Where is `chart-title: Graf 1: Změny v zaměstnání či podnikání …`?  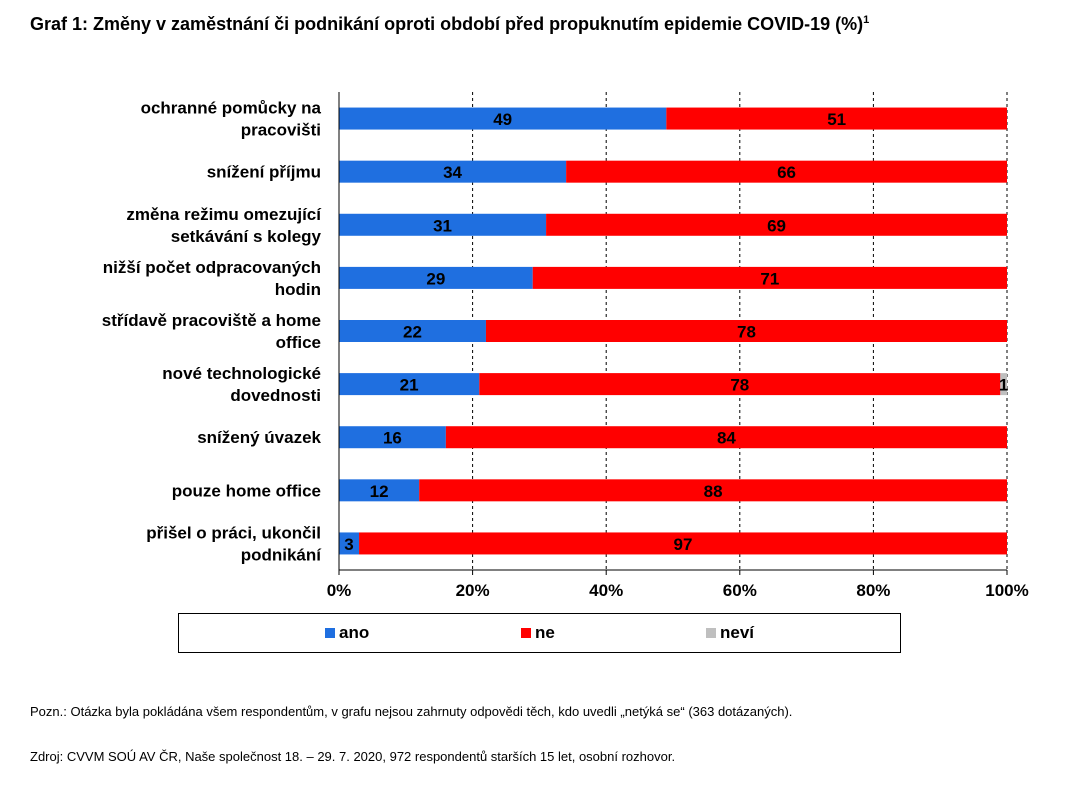 chart-title: Graf 1: Změny v zaměstnání či podnikání … is located at coordinates (450, 24).